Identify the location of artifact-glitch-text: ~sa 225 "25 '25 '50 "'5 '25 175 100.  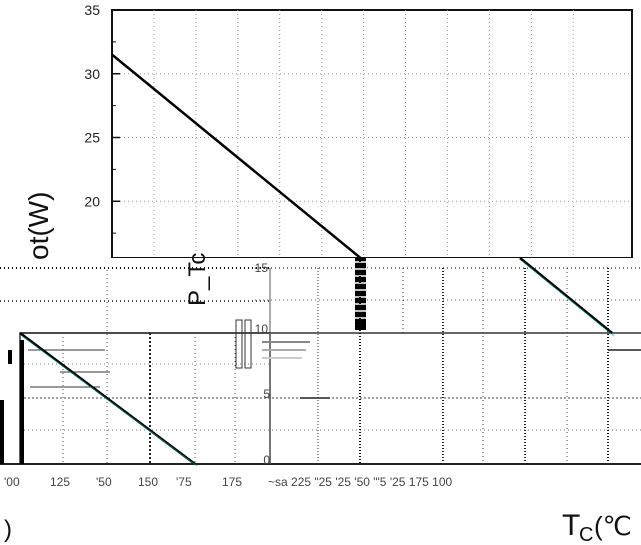
(360, 482).